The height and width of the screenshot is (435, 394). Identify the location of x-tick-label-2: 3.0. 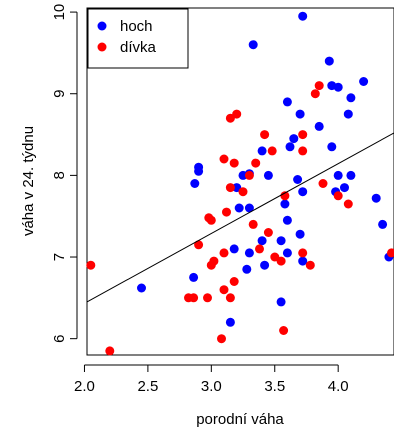
(211, 386).